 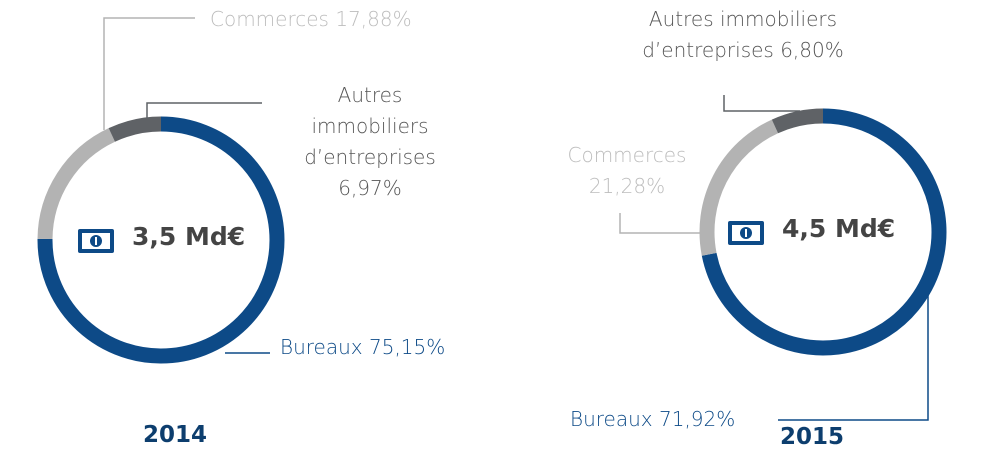 I want to click on chart-title: 2015, so click(x=811, y=437).